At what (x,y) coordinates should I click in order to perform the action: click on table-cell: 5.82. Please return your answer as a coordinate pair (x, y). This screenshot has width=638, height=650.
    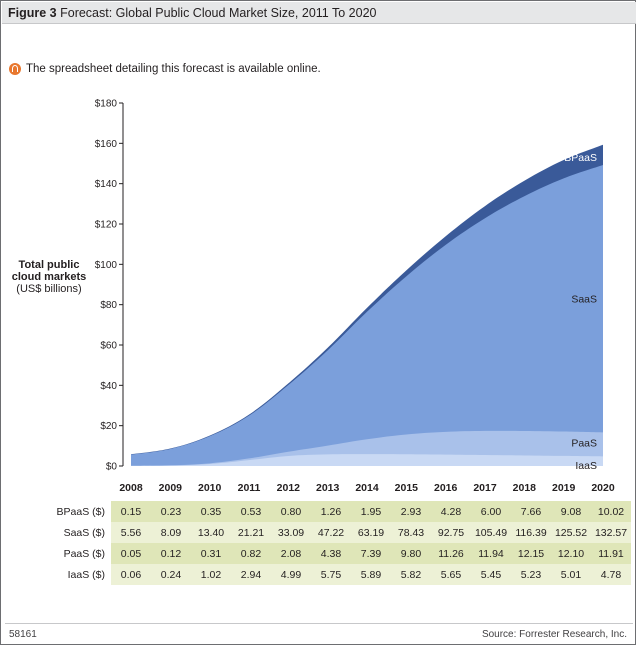
    Looking at the image, I should click on (411, 574).